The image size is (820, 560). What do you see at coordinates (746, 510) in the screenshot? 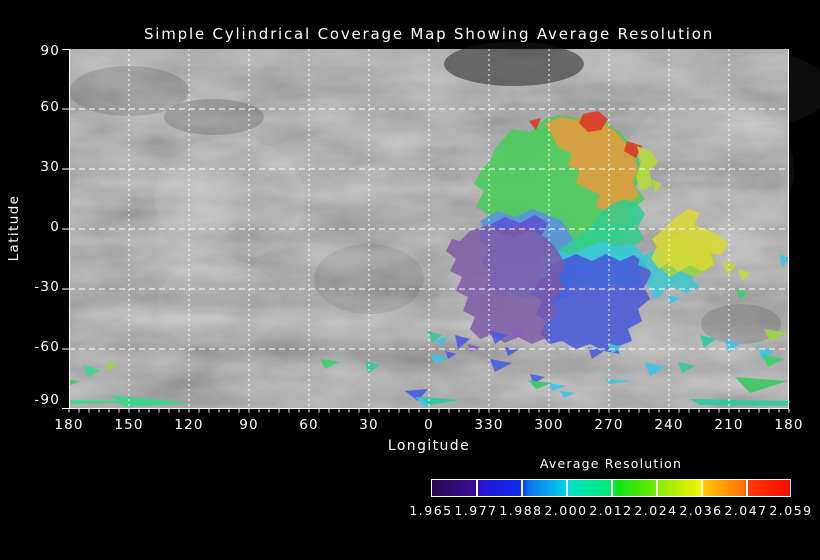
I see `colorbar-tick-label: 2.047` at bounding box center [746, 510].